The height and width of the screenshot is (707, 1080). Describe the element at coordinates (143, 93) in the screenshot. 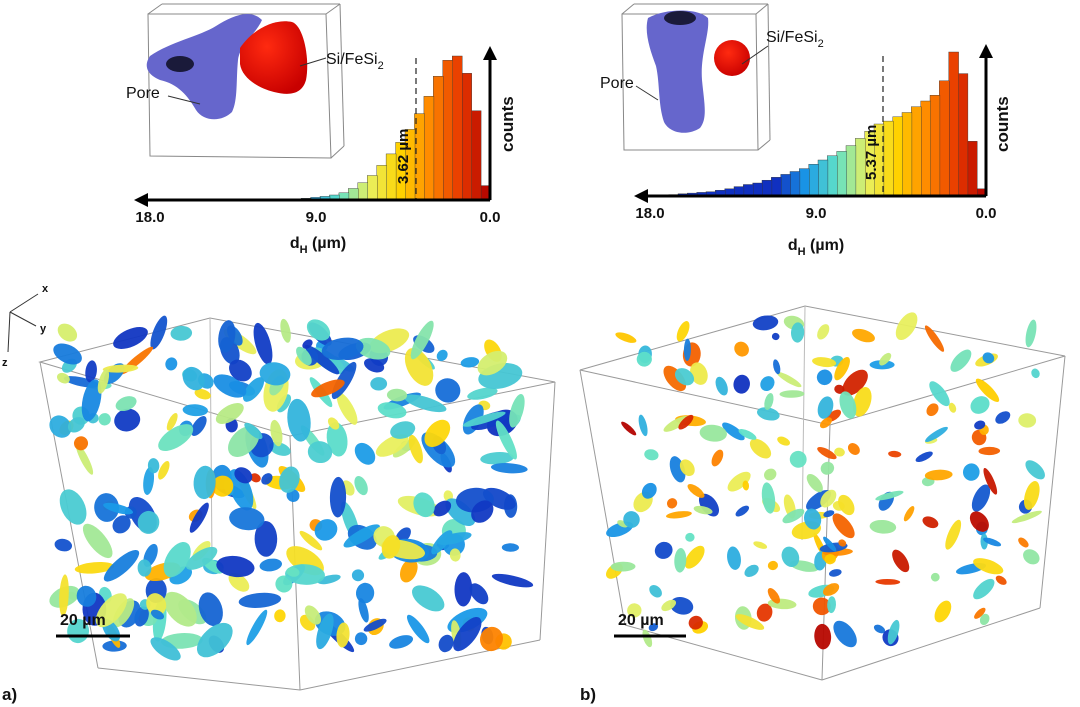

I see `pore-label: Pore` at that location.